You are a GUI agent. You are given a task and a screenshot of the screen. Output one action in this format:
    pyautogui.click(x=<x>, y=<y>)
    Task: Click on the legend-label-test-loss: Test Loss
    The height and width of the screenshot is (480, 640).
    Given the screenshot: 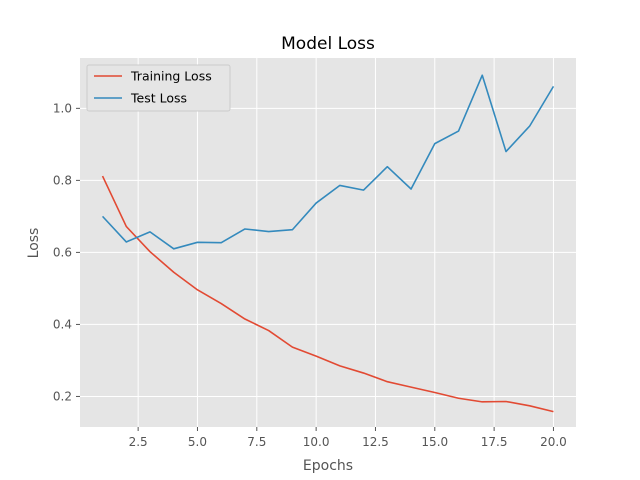 What is the action you would take?
    pyautogui.click(x=158, y=98)
    